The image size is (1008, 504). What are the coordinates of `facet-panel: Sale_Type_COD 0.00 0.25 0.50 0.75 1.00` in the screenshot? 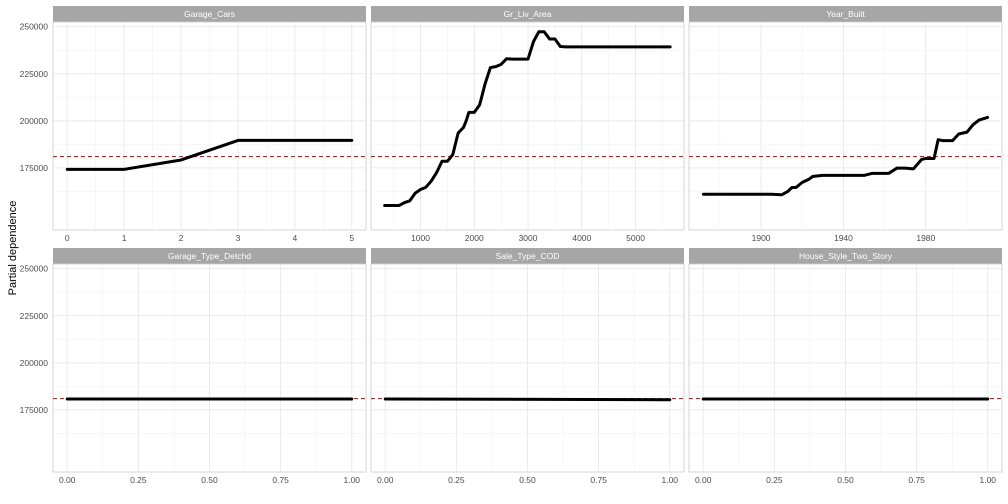 It's located at (527, 366).